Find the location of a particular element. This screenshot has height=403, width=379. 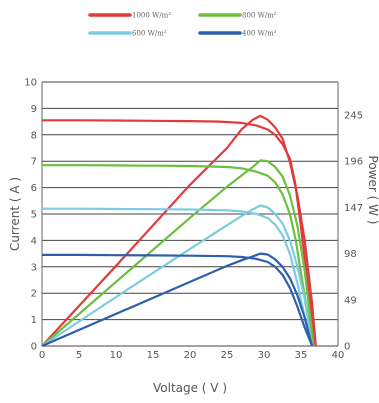

x-tick-label: 10 is located at coordinates (116, 355).